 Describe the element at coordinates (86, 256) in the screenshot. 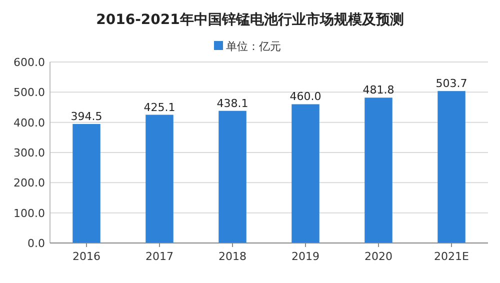

I see `x-tick-label: 2016` at that location.